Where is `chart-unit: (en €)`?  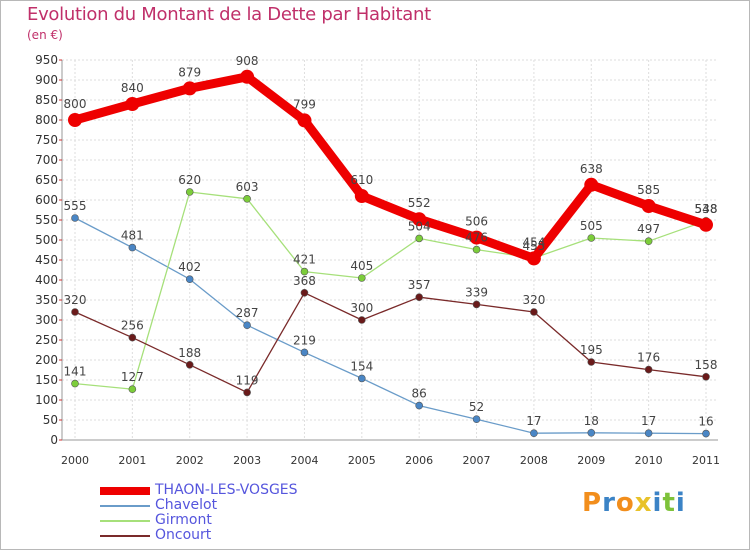 chart-unit: (en €) is located at coordinates (45, 35).